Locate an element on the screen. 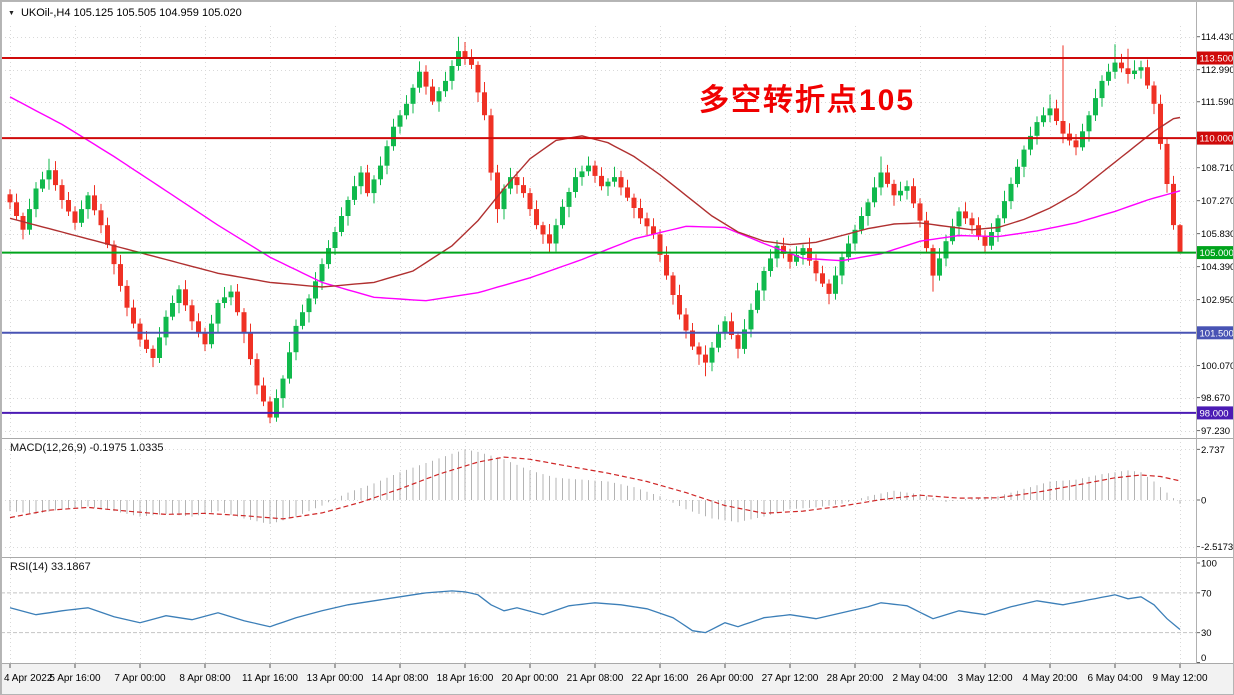  svg-text: -2.5173 is located at coordinates (1217, 547).